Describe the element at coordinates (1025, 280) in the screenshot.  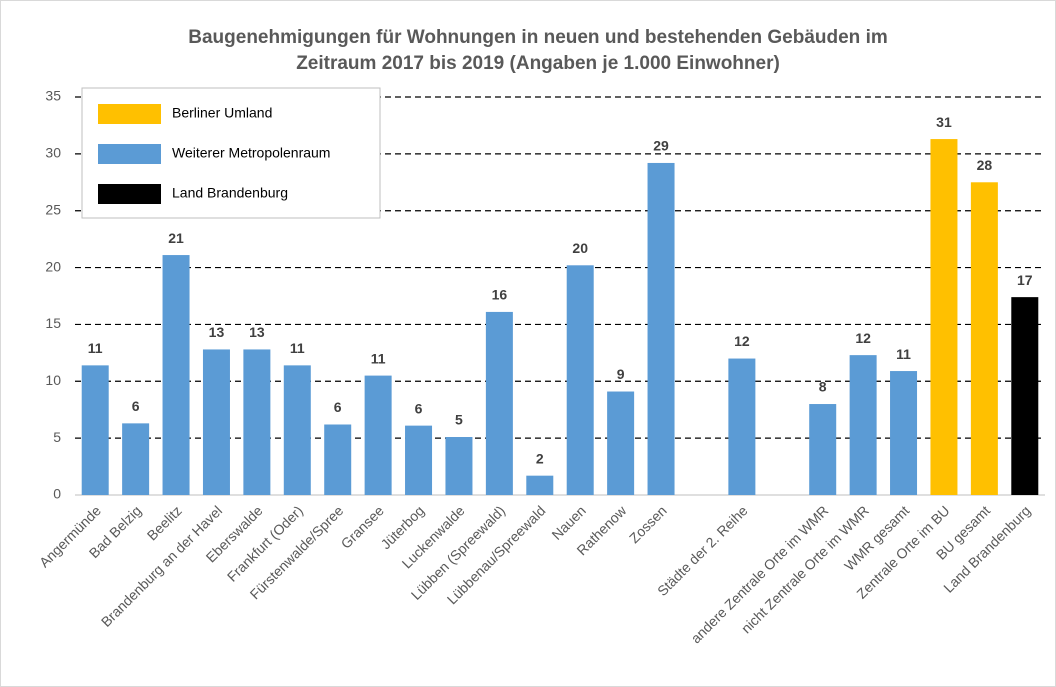
I see `value-label: 17` at that location.